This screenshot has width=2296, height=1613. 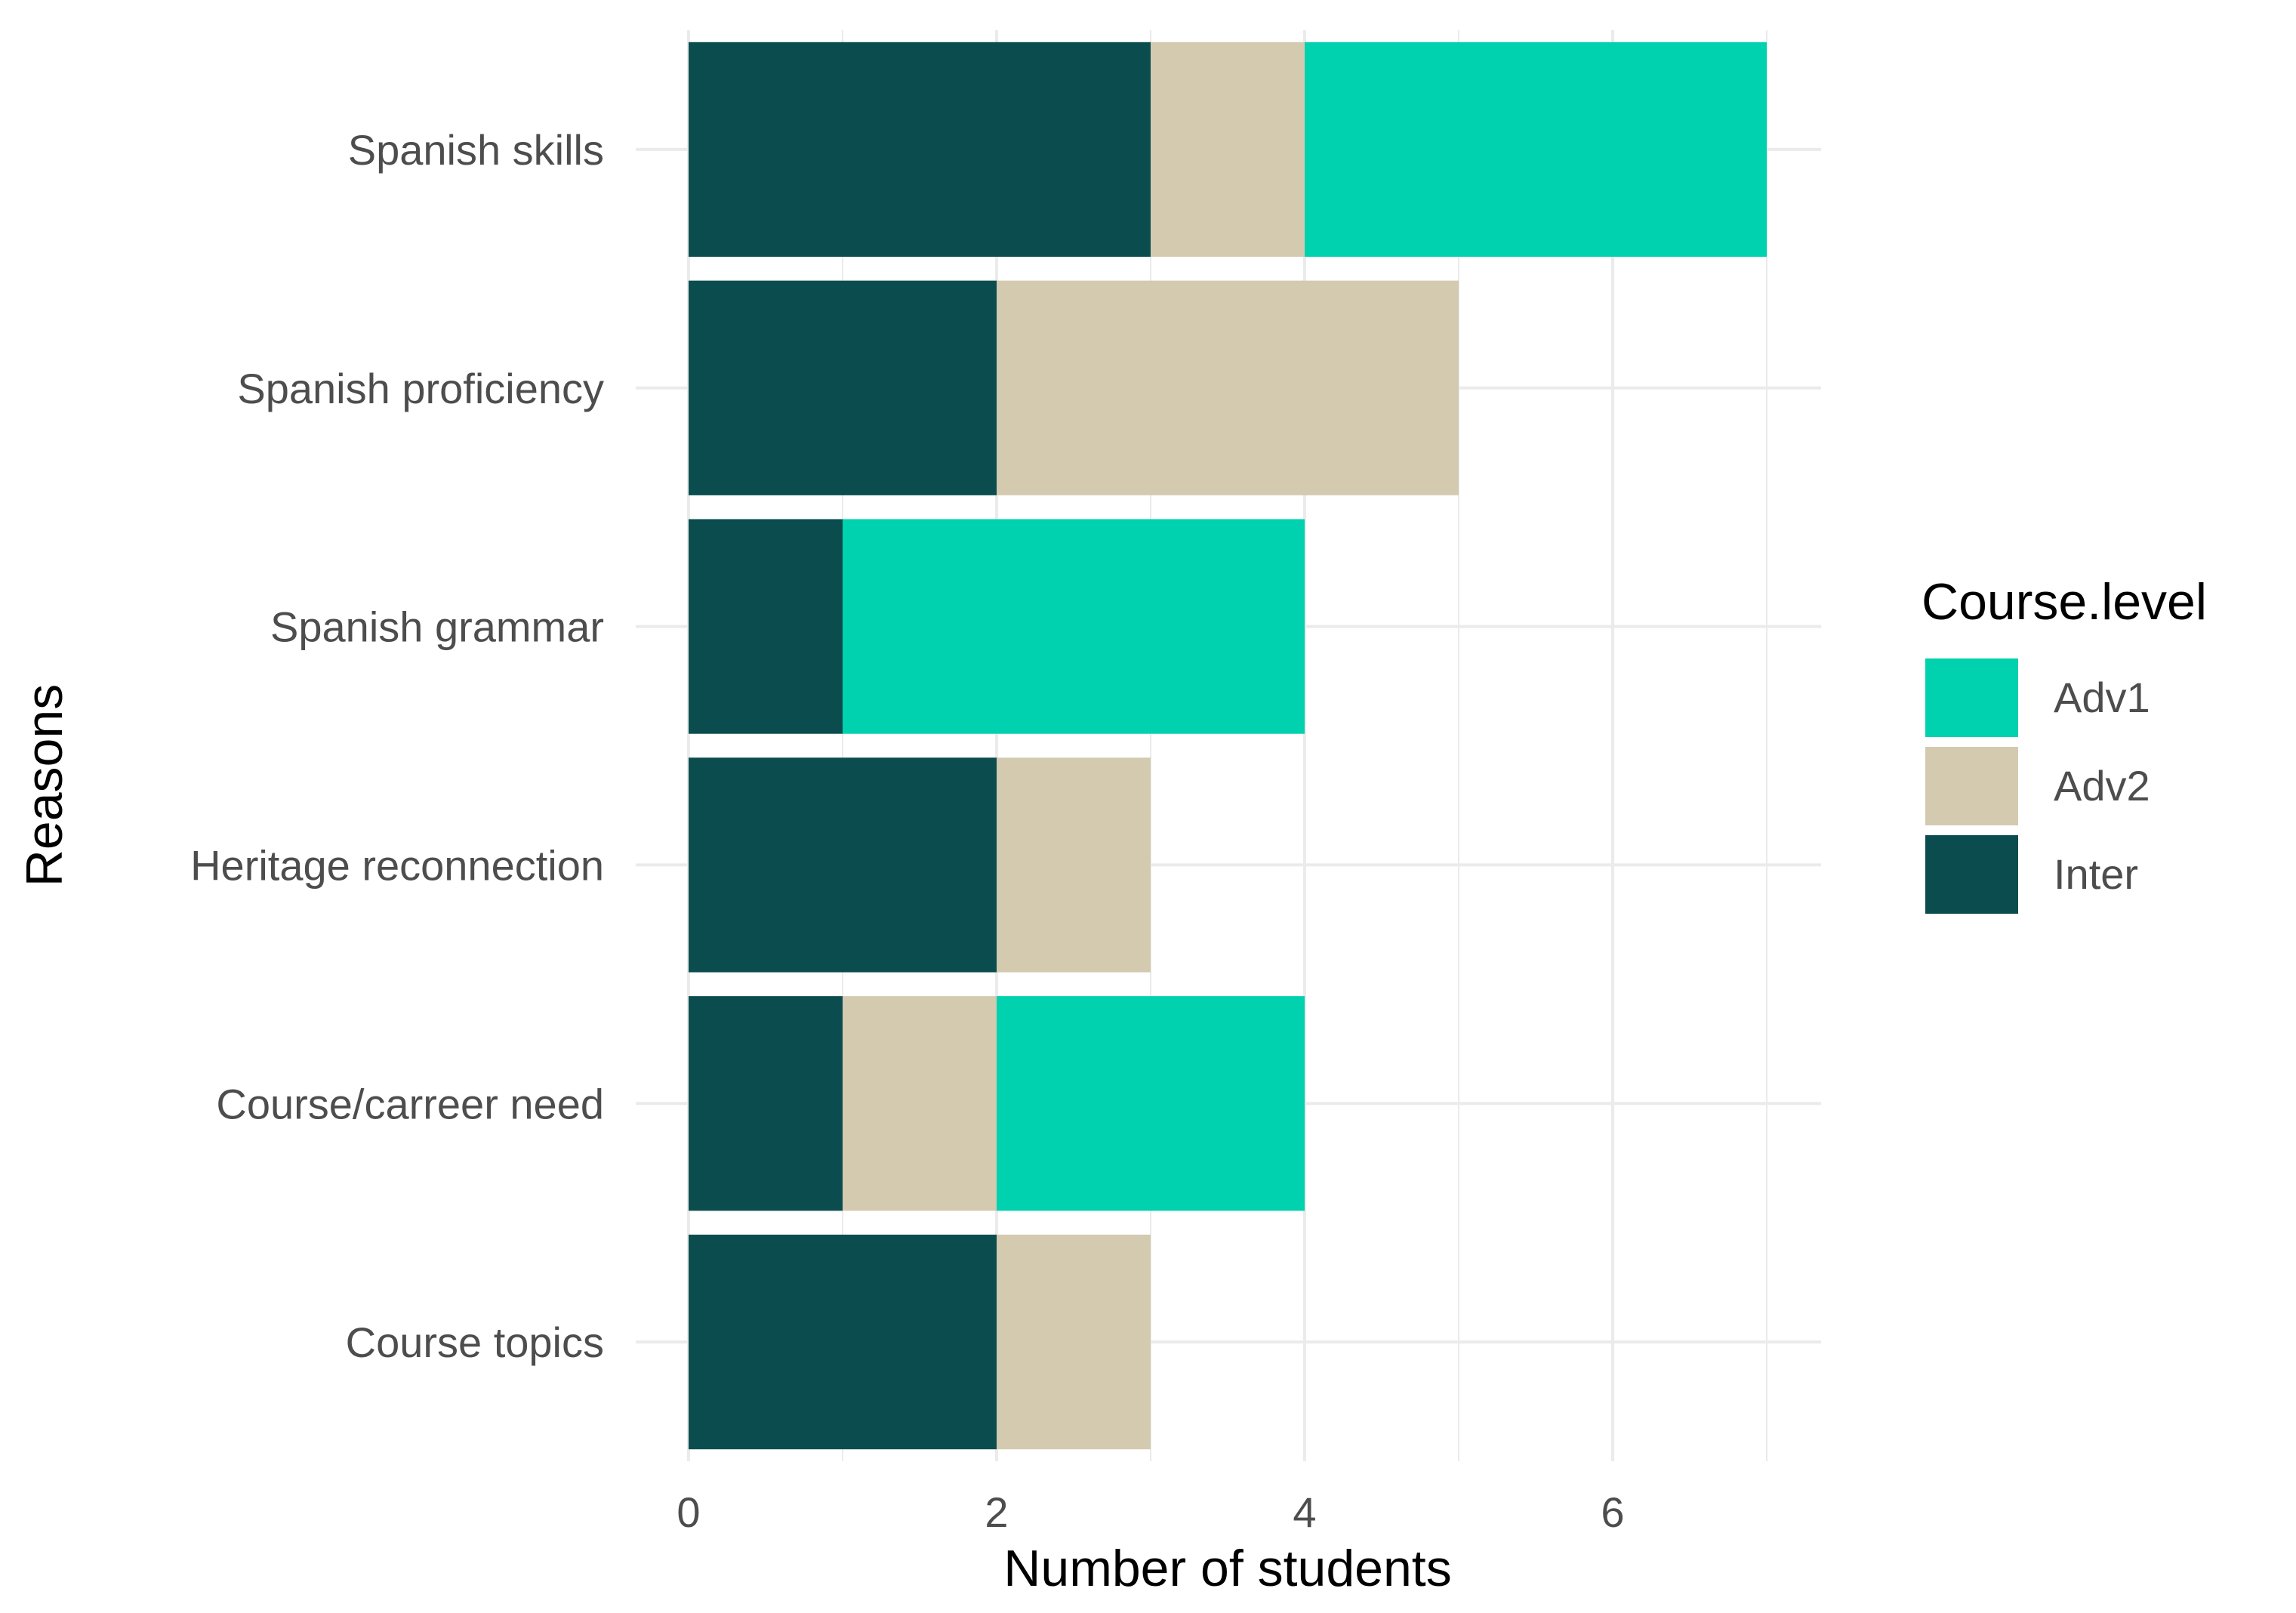 What do you see at coordinates (1613, 1512) in the screenshot?
I see `x-tick-label: 6` at bounding box center [1613, 1512].